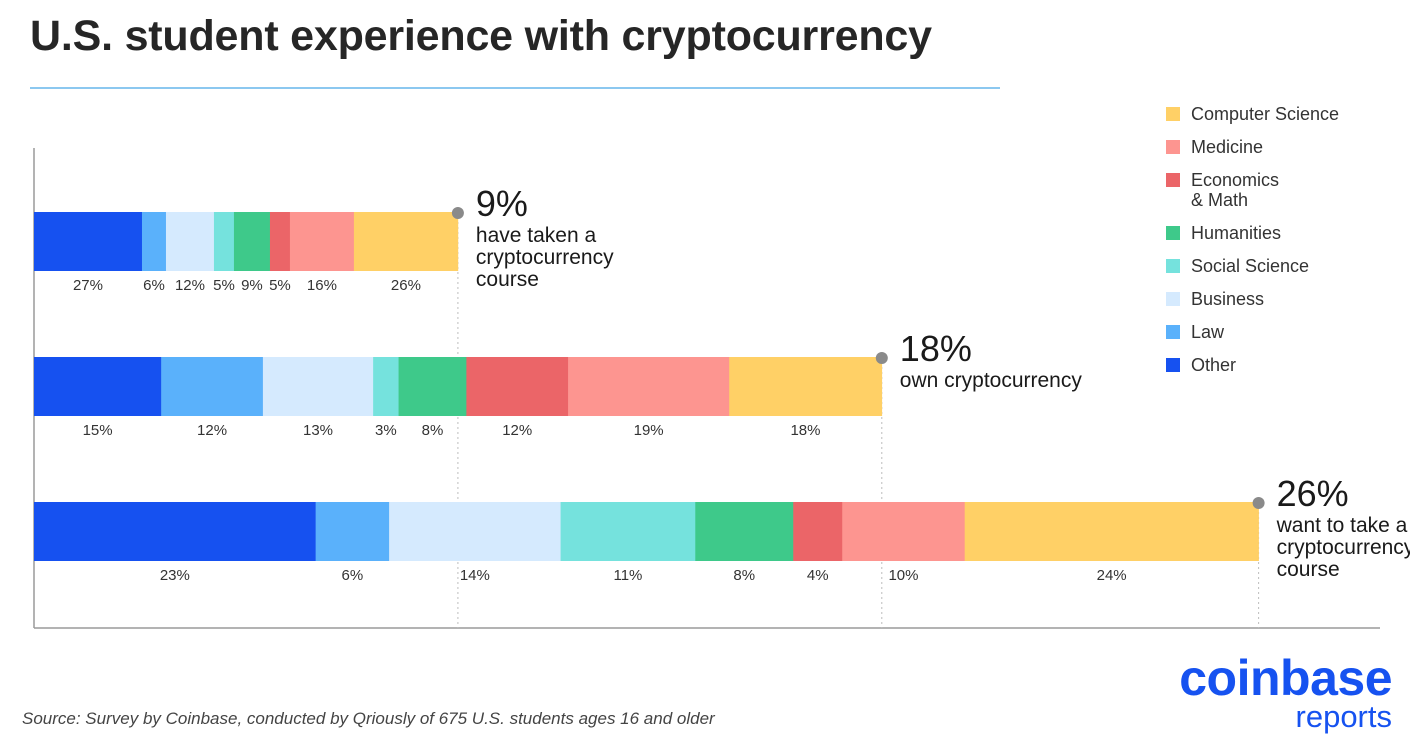 The image size is (1410, 754). What do you see at coordinates (515, 88) in the screenshot?
I see `title-divider` at bounding box center [515, 88].